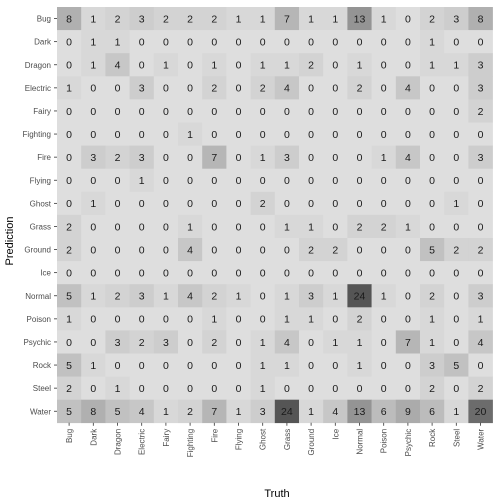  What do you see at coordinates (335, 365) in the screenshot?
I see `heatmap-cell-rock-ice` at bounding box center [335, 365].